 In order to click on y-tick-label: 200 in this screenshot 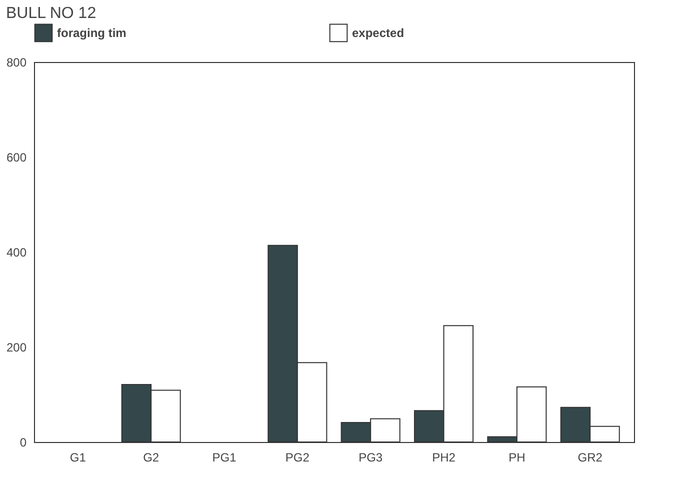, I will do `click(16, 347)`.